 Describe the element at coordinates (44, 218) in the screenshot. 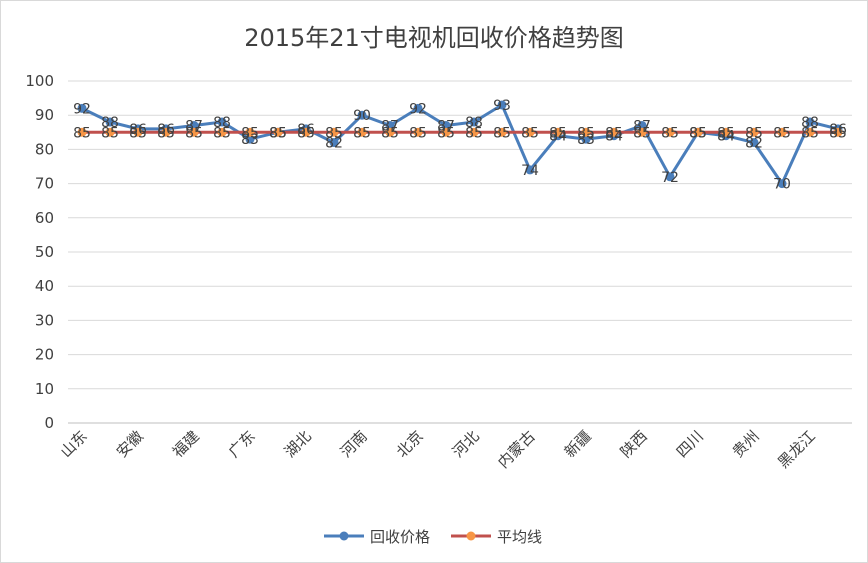

I see `y-tick-label: 60` at that location.